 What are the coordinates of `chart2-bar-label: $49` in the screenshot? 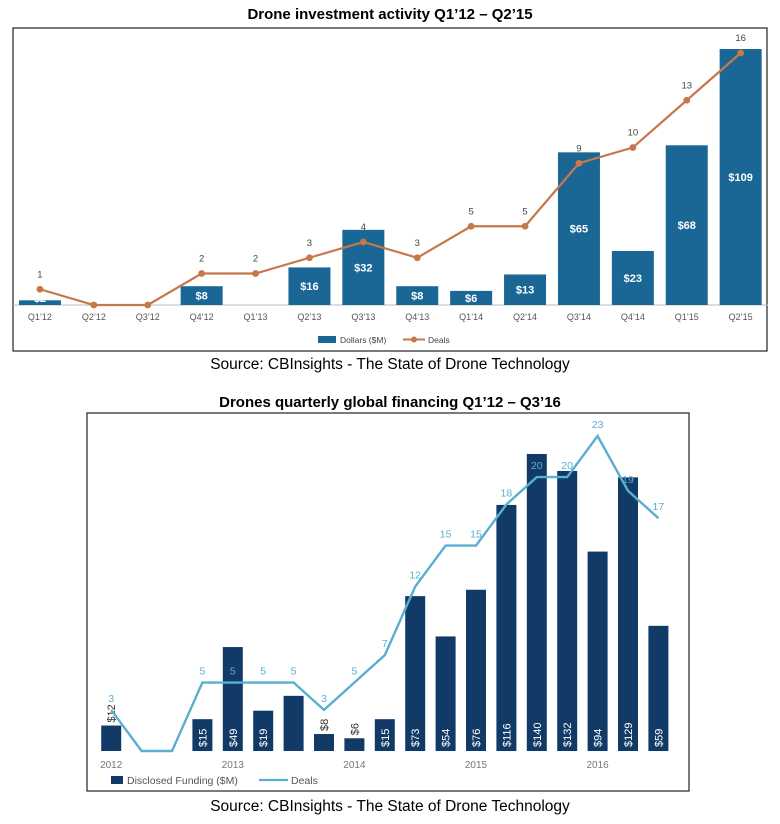 It's located at (234, 738).